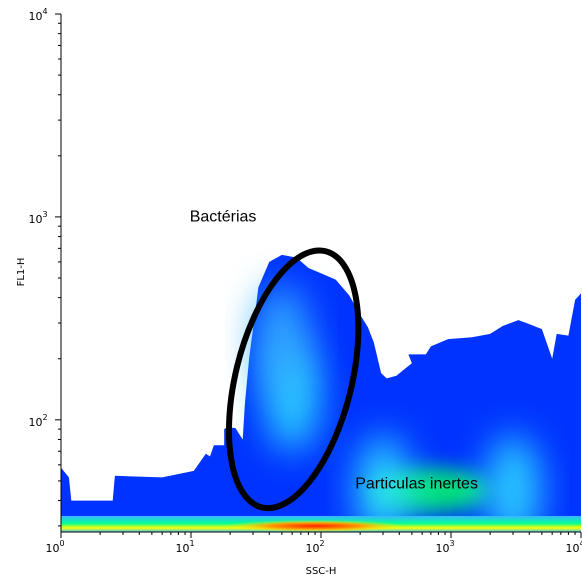  Describe the element at coordinates (223, 216) in the screenshot. I see `annotation-bacterias: Bactérias` at that location.